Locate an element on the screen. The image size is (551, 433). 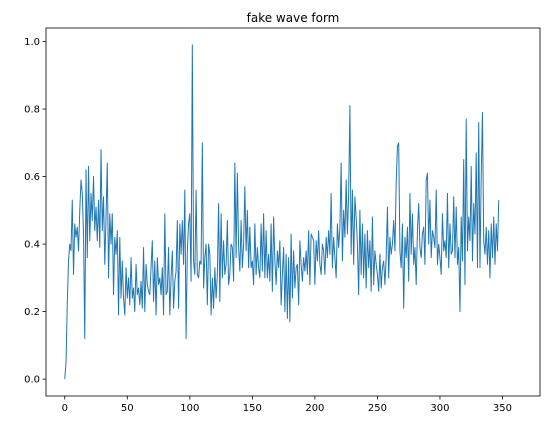
chart-title: fake wave form is located at coordinates (293, 18).